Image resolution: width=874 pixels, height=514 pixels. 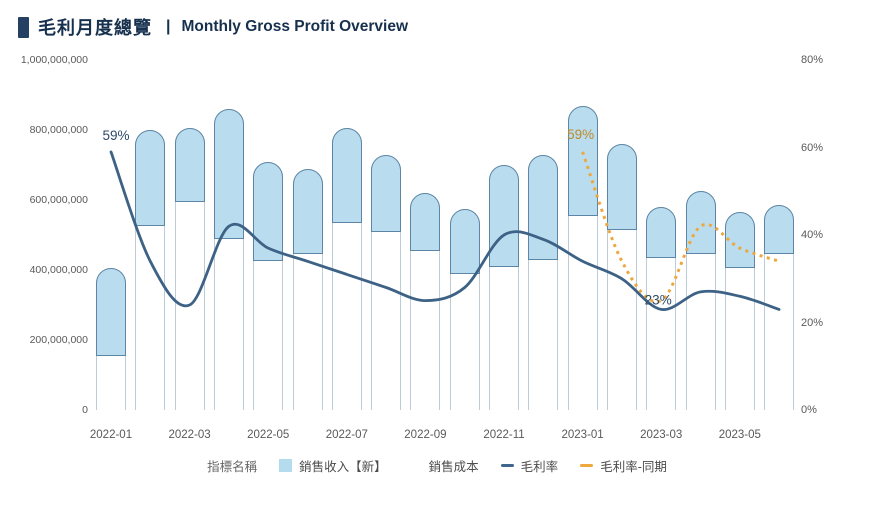 I want to click on y-axis-left-tick-label: 400,000,000, so click(x=58, y=270).